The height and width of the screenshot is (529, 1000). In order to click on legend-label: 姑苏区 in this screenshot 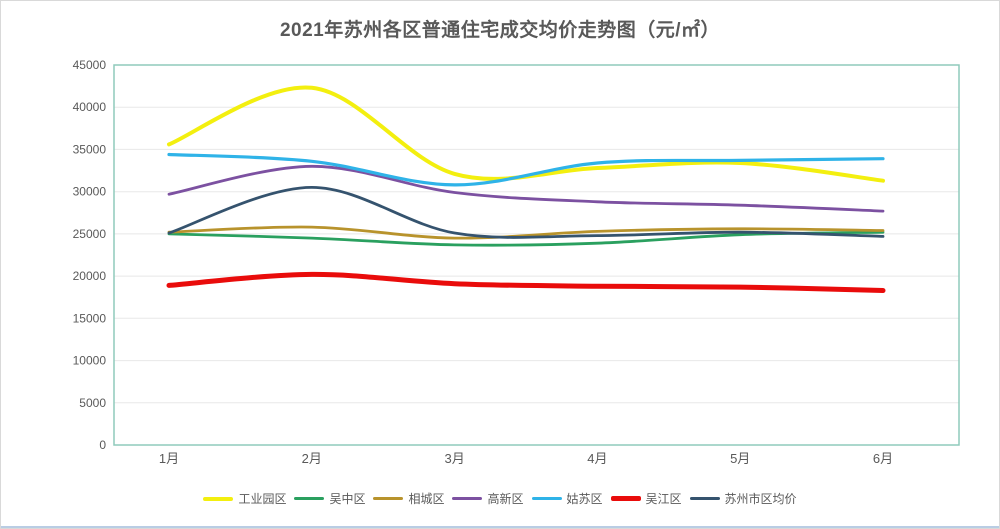, I will do `click(584, 499)`.